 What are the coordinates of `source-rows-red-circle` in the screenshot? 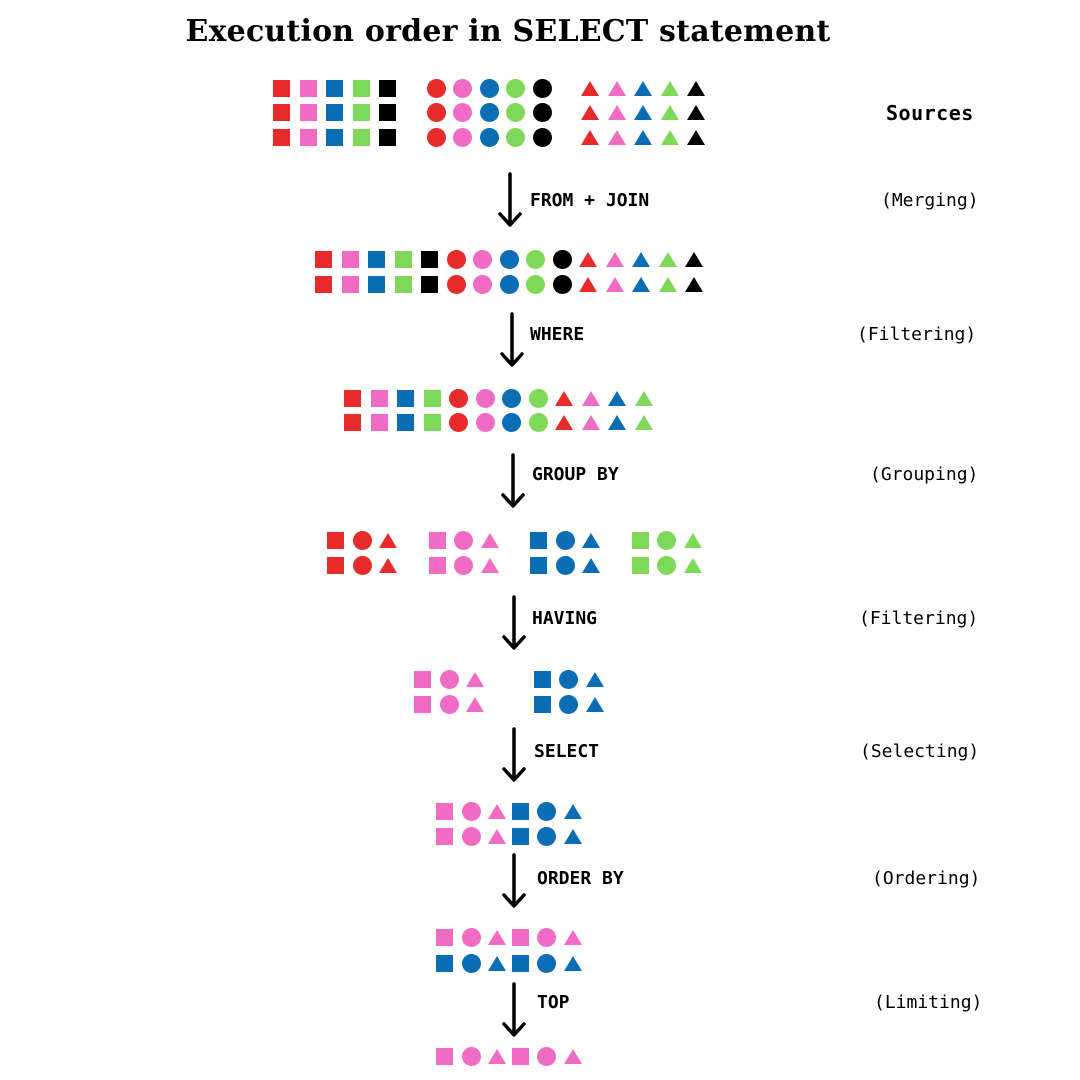 It's located at (436, 112).